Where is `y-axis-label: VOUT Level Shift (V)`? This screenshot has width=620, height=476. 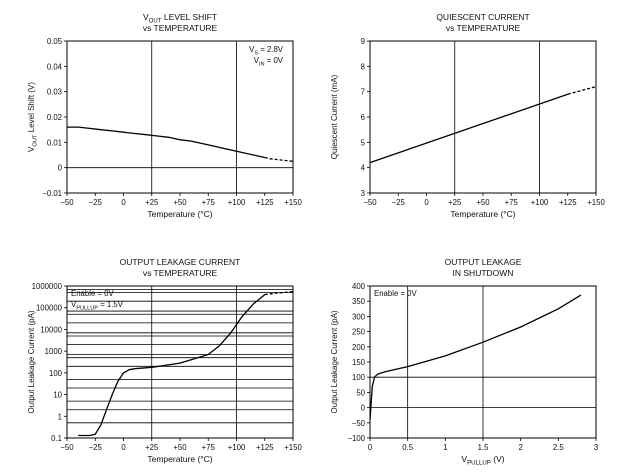
y-axis-label: VOUT Level Shift (V) is located at coordinates (33, 117).